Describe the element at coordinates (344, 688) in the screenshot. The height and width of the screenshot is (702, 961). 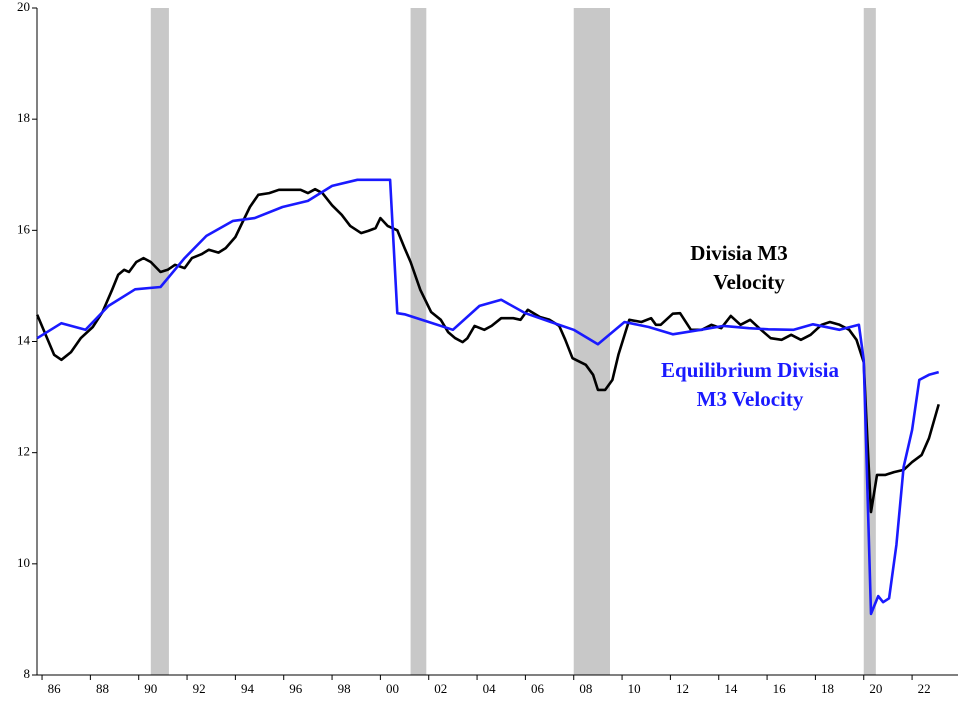
I see `x-tick-label: 98` at that location.